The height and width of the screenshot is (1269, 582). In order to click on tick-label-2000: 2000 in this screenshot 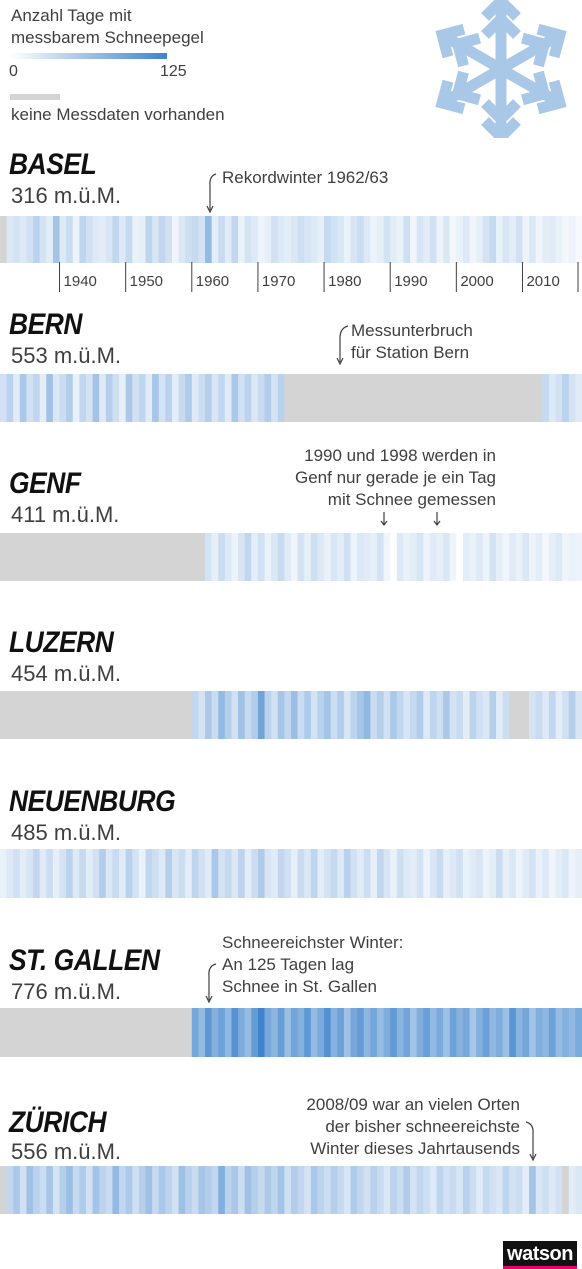, I will do `click(476, 281)`.